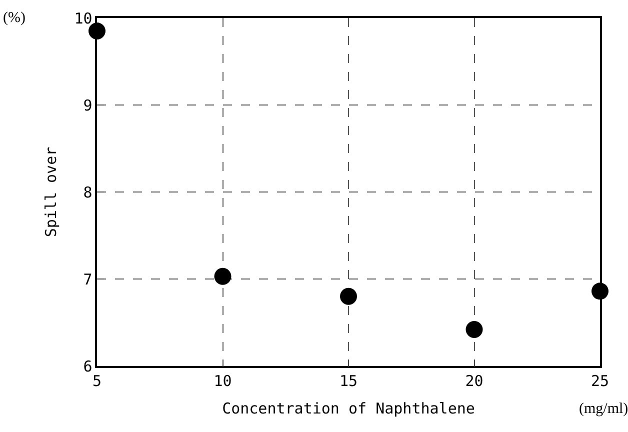 This screenshot has height=432, width=628. What do you see at coordinates (83, 18) in the screenshot?
I see `y-tick-label: 10` at bounding box center [83, 18].